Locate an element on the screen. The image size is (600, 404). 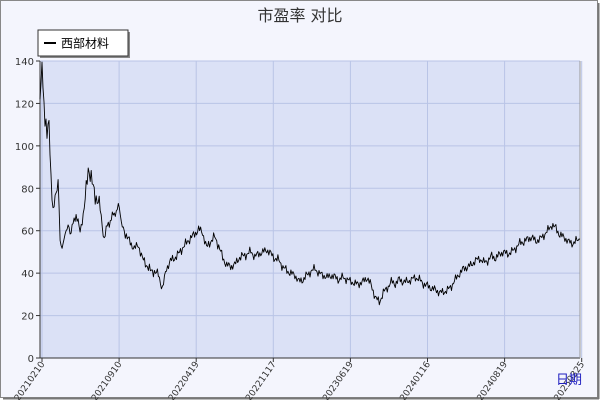
x-axis-corner-label: 日期 is located at coordinates (569, 380).